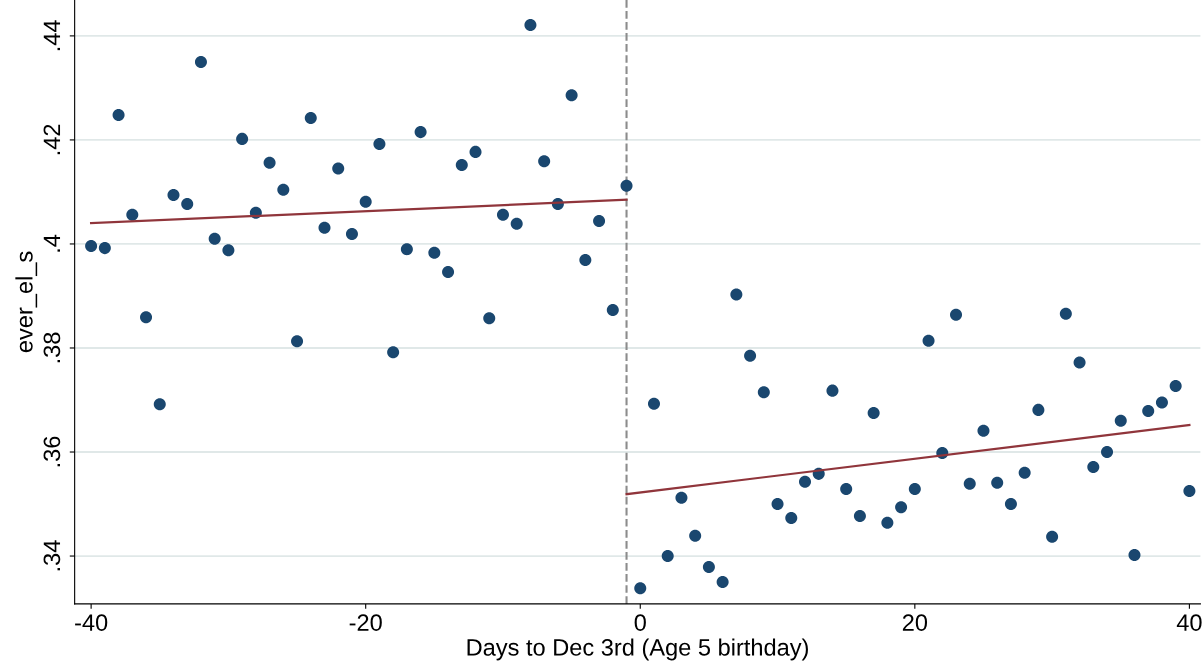 The image size is (1204, 671). I want to click on y-tick-label: .34, so click(52, 555).